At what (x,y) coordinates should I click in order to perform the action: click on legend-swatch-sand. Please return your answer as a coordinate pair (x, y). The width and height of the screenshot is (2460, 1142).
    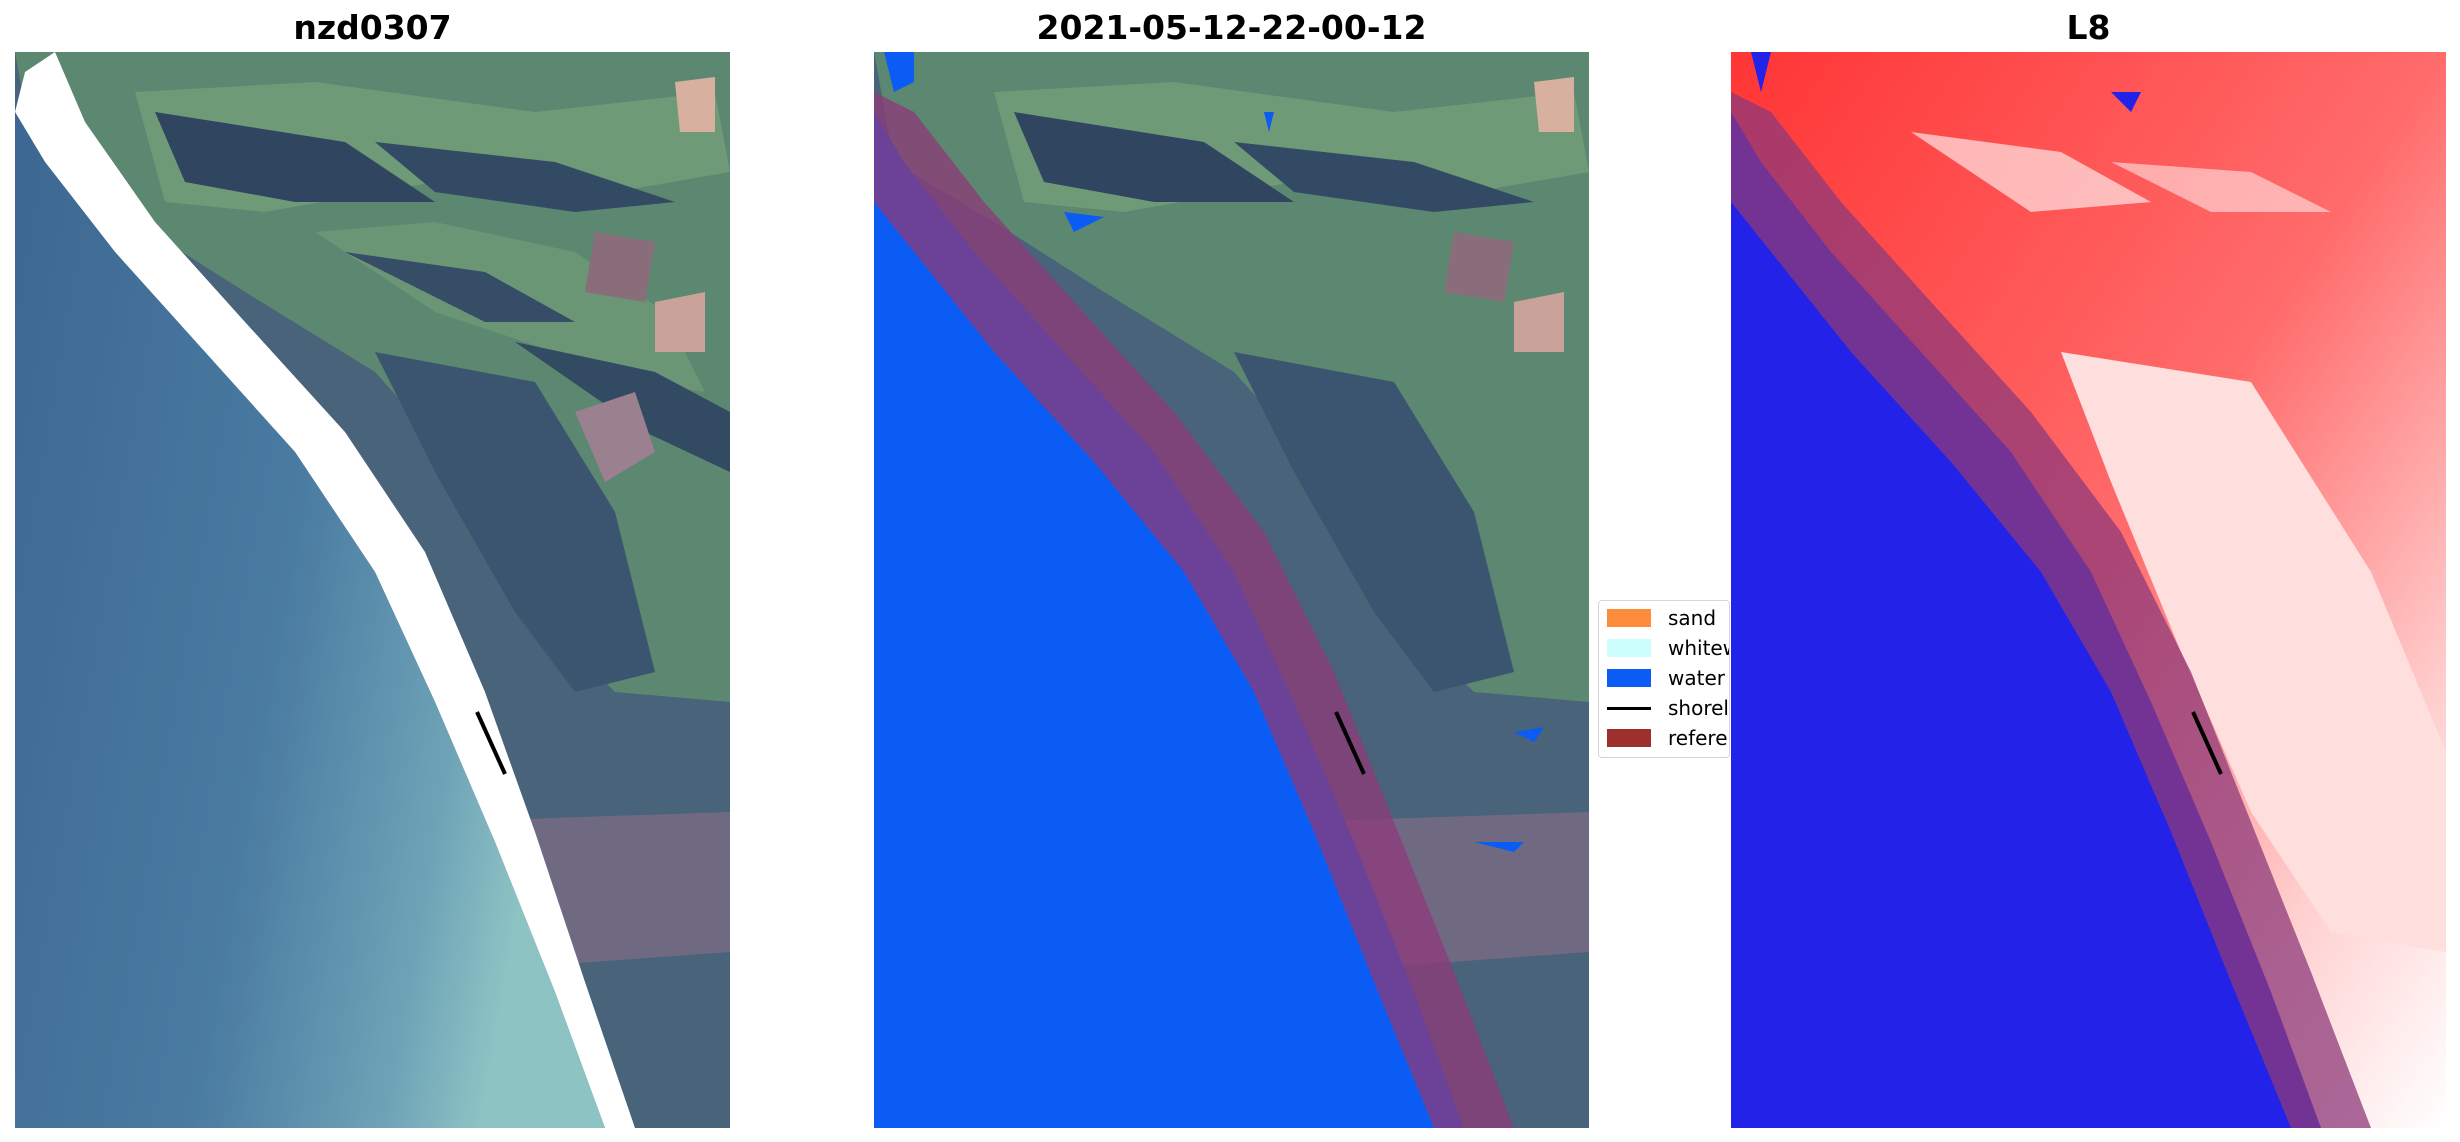
    Looking at the image, I should click on (1629, 618).